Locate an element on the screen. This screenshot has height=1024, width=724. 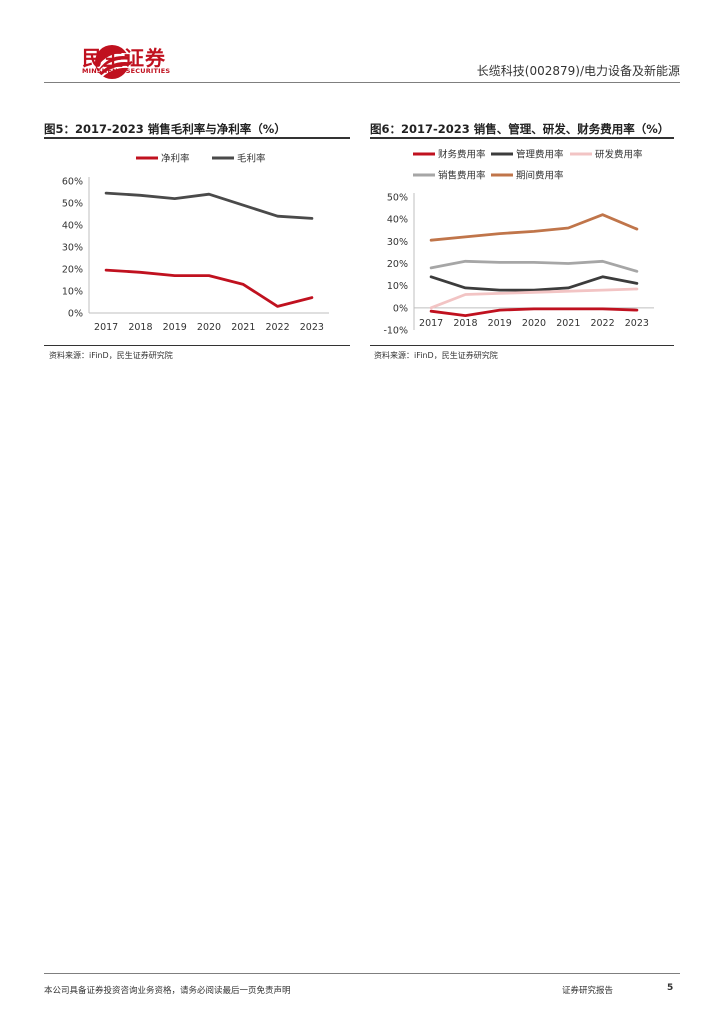
figure-6-bottom-rule is located at coordinates (522, 345).